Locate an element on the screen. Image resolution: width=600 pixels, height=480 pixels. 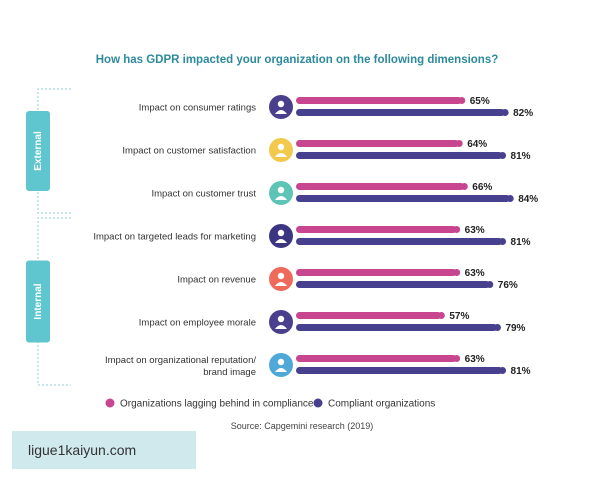
value-label: 64% is located at coordinates (477, 144).